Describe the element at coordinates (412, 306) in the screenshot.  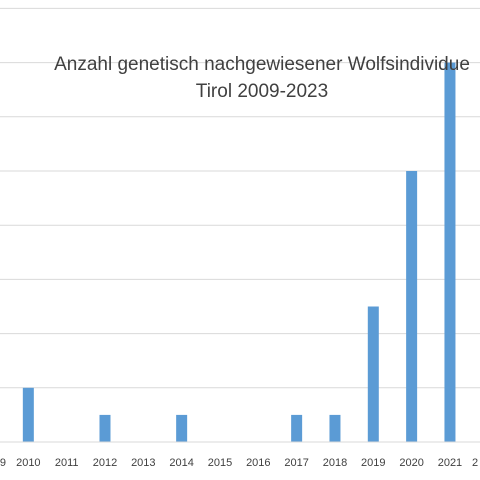
I see `bar-2020` at that location.